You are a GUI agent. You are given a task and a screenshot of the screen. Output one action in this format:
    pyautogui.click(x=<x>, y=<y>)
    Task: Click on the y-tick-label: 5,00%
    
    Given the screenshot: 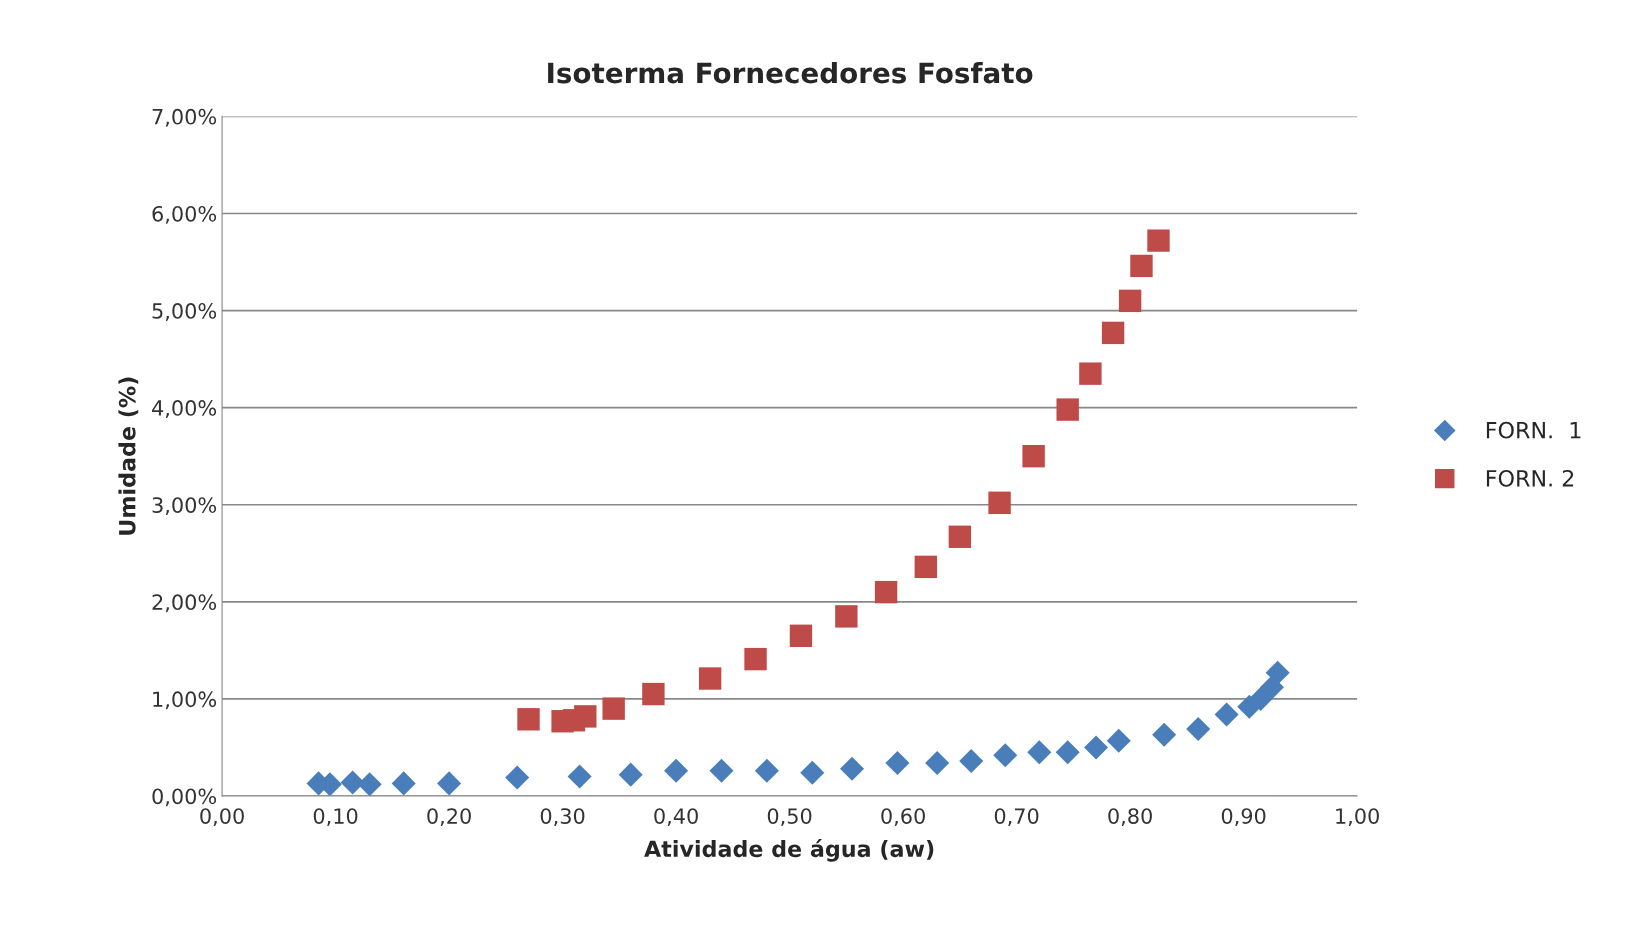 What is the action you would take?
    pyautogui.click(x=184, y=312)
    